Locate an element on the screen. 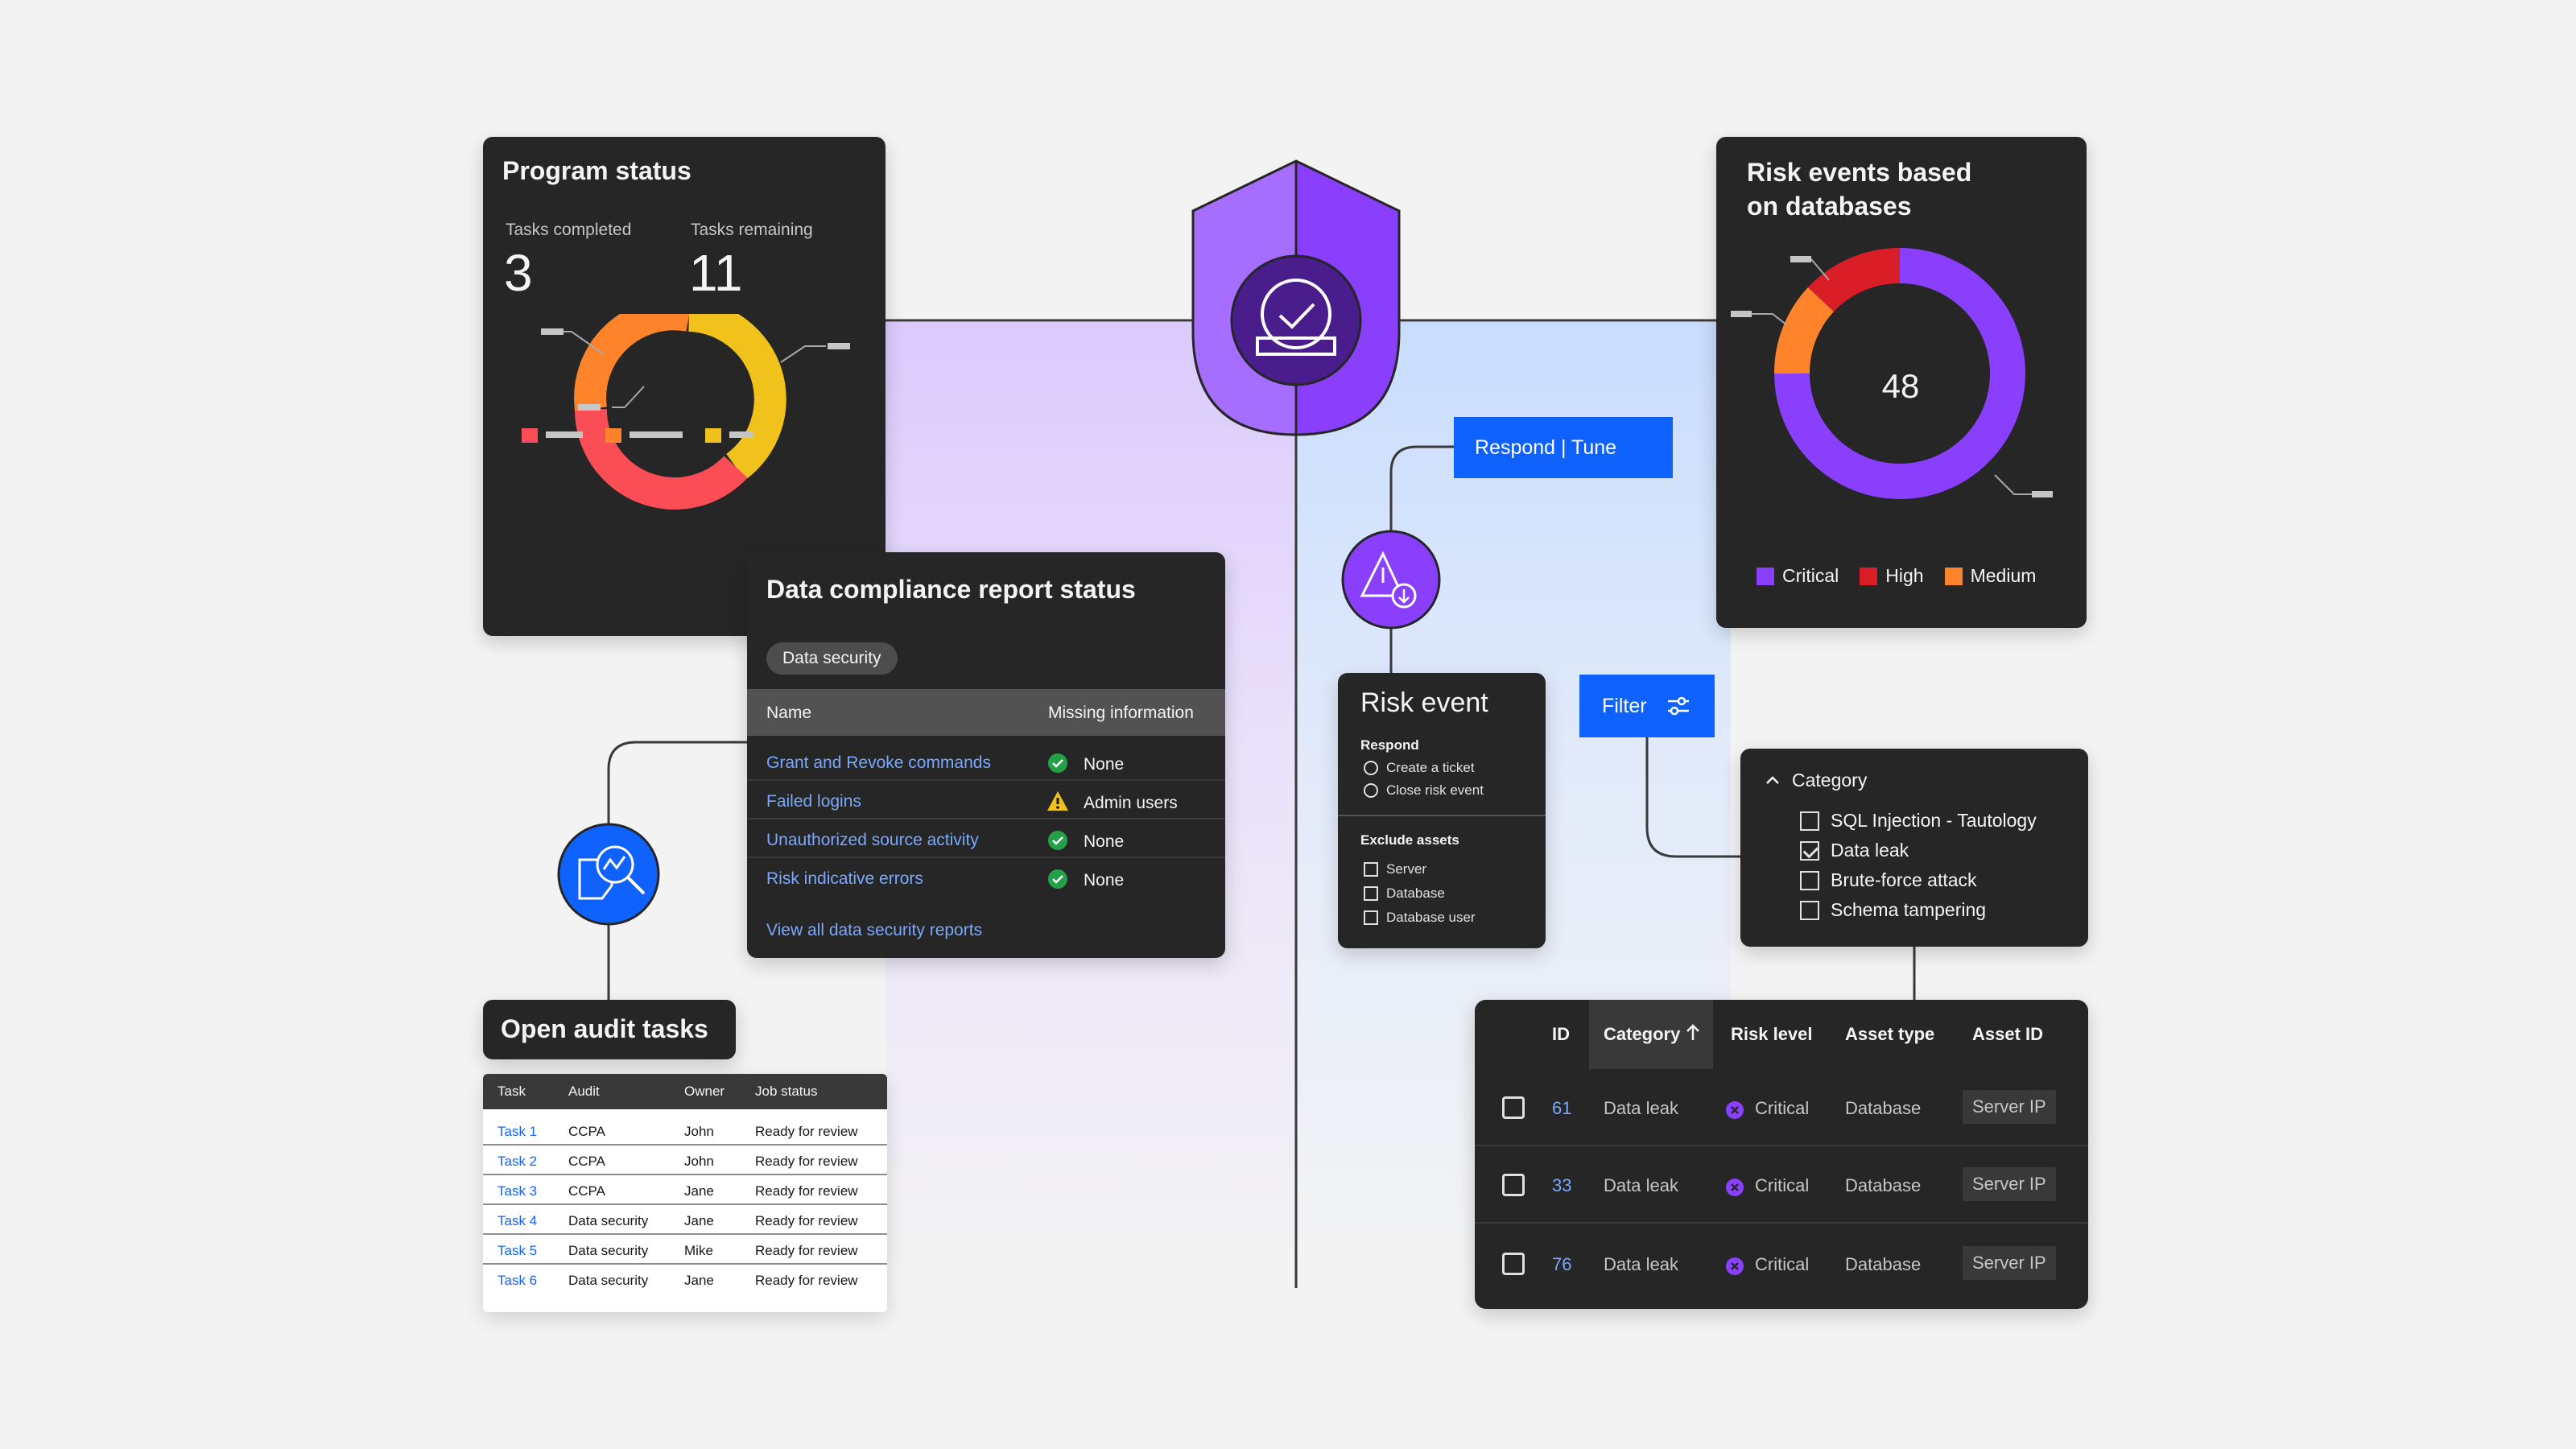 The width and height of the screenshot is (2576, 1449). donut-segment-critical is located at coordinates (1899, 373).